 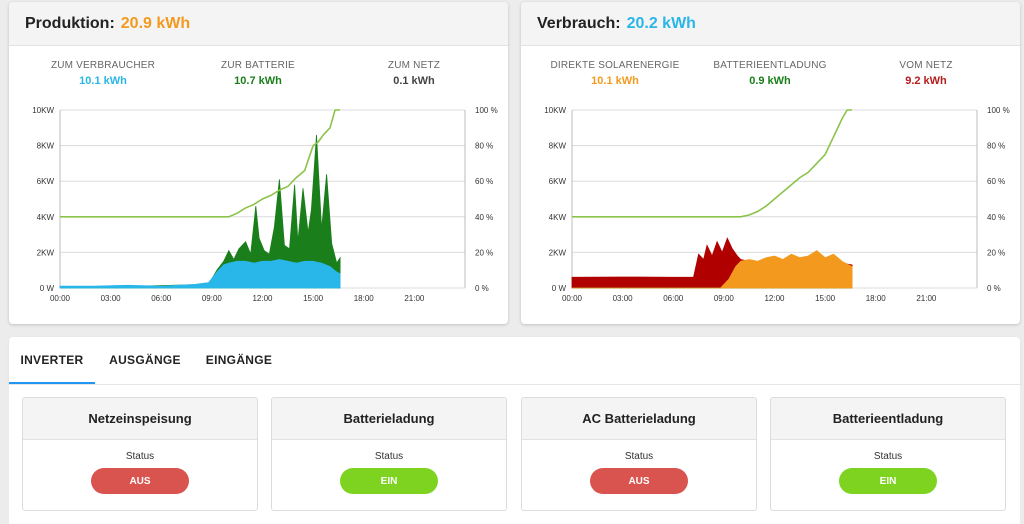 I want to click on stat-value: 0.1 kWh, so click(x=414, y=81).